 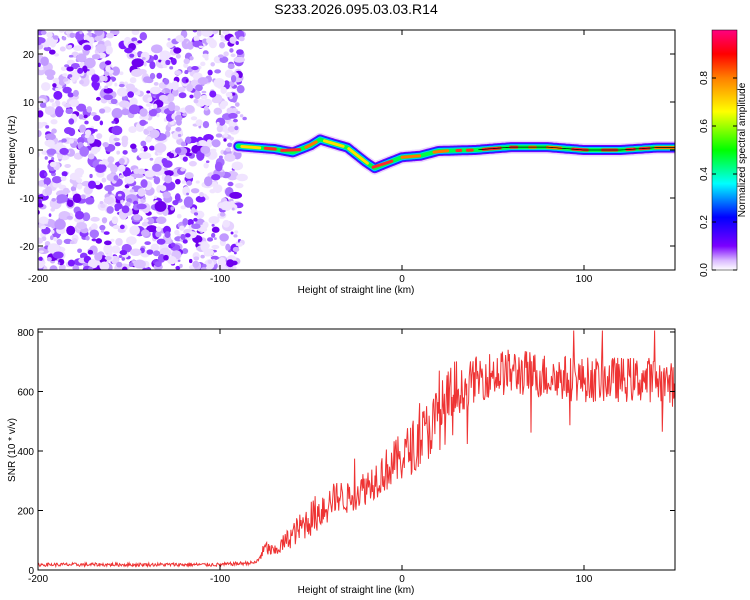 I want to click on snr-x-axis-label: Height of straight line (km), so click(x=356, y=590).